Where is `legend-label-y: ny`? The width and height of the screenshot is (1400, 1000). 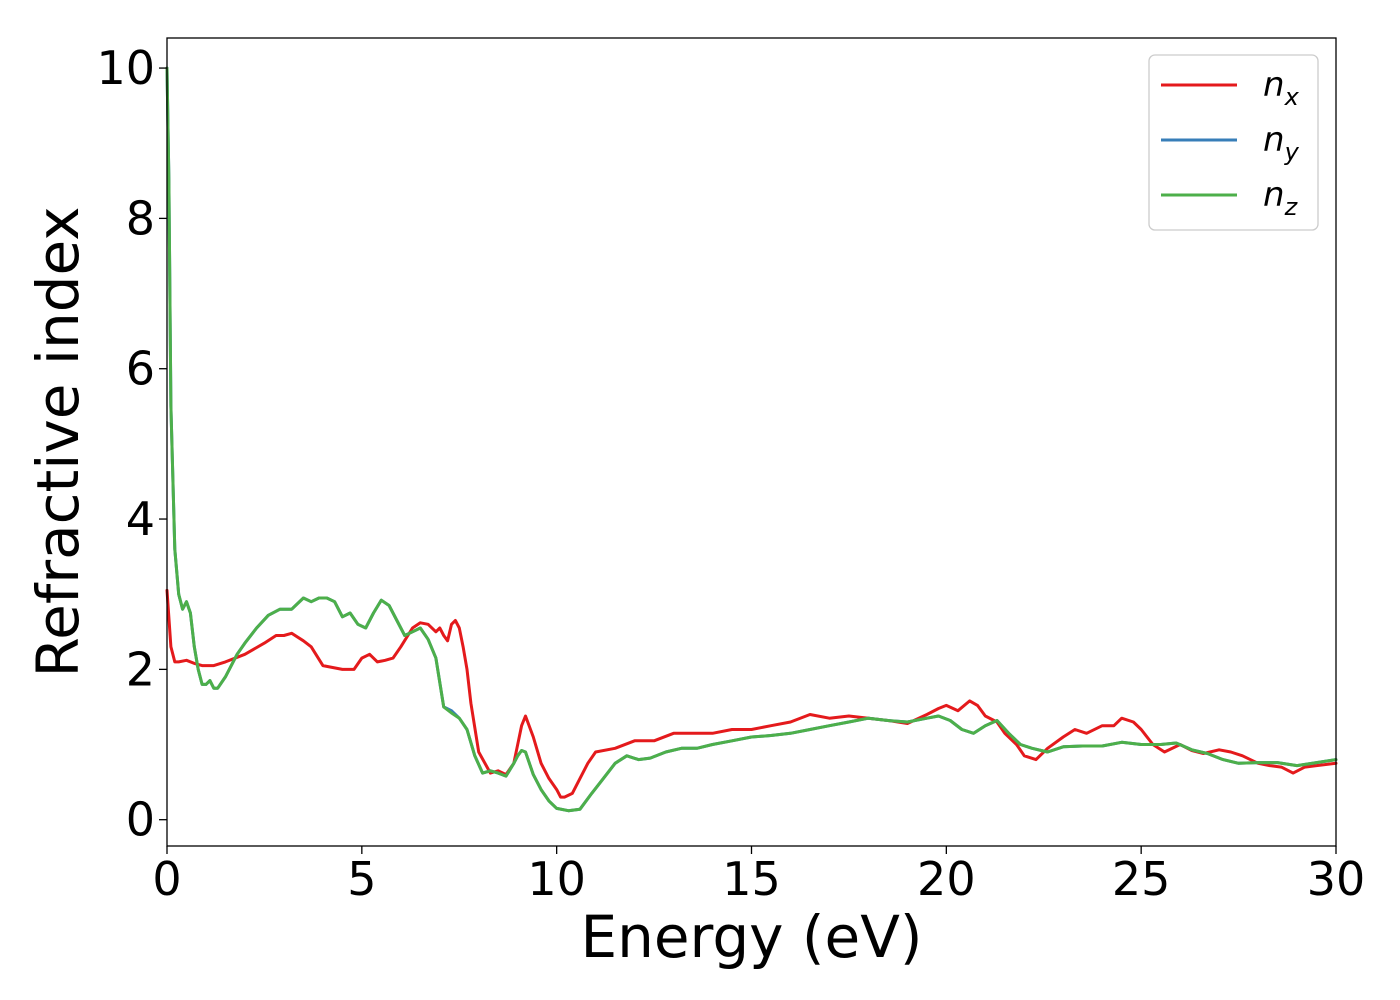
legend-label-y: ny is located at coordinates (1281, 143).